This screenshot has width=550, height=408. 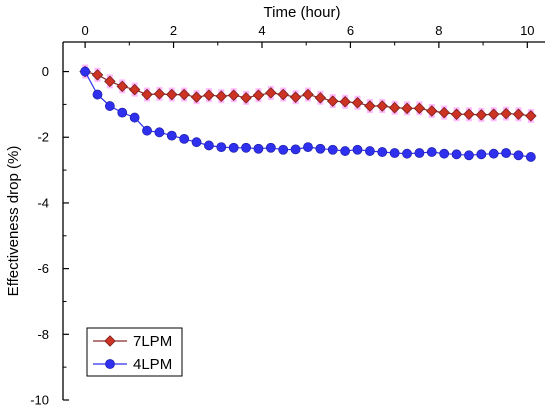 I want to click on legend-label: 7LPM, so click(x=152, y=341).